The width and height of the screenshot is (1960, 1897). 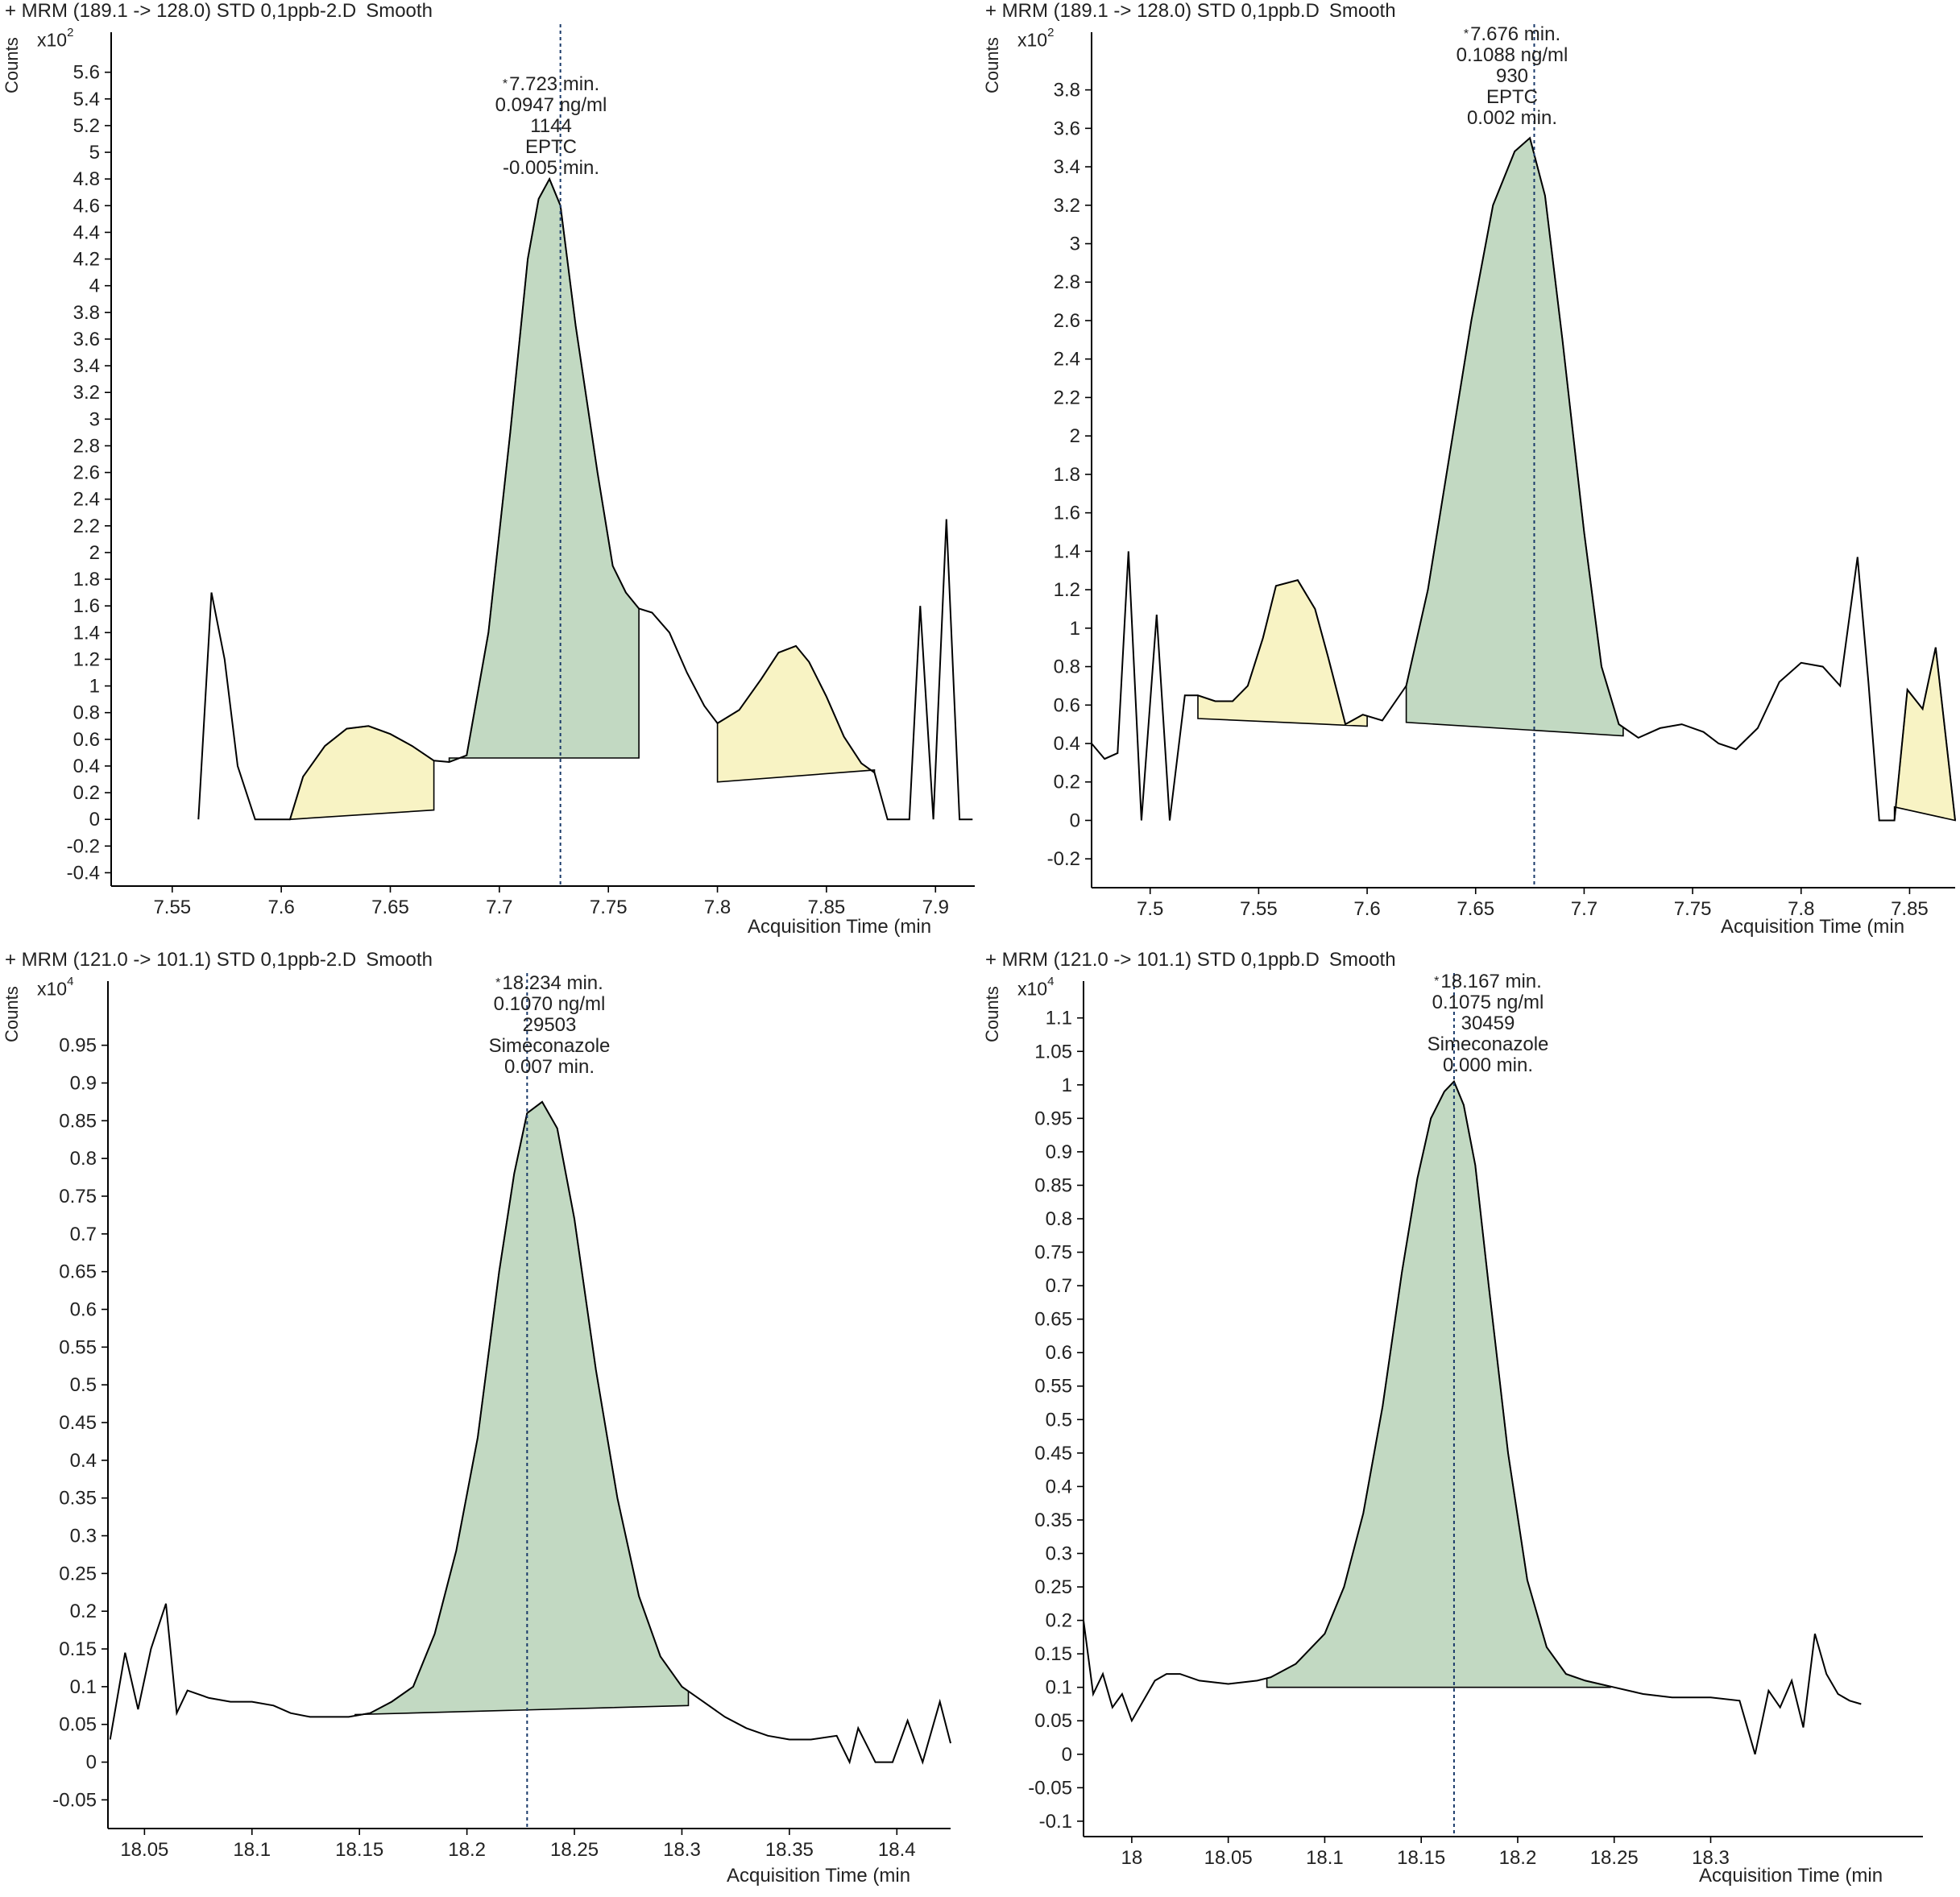 What do you see at coordinates (1067, 705) in the screenshot?
I see `y-tick-label: 0.6` at bounding box center [1067, 705].